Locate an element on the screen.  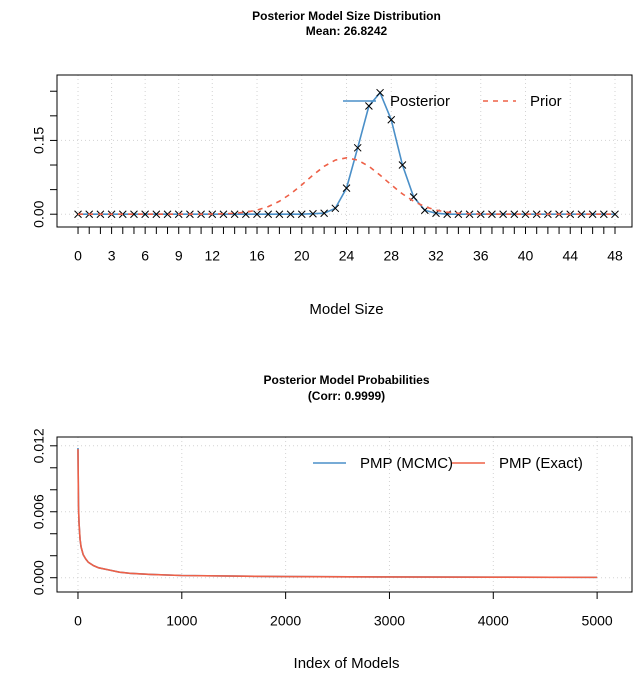
x-tick-label: 3000 is located at coordinates (389, 621).